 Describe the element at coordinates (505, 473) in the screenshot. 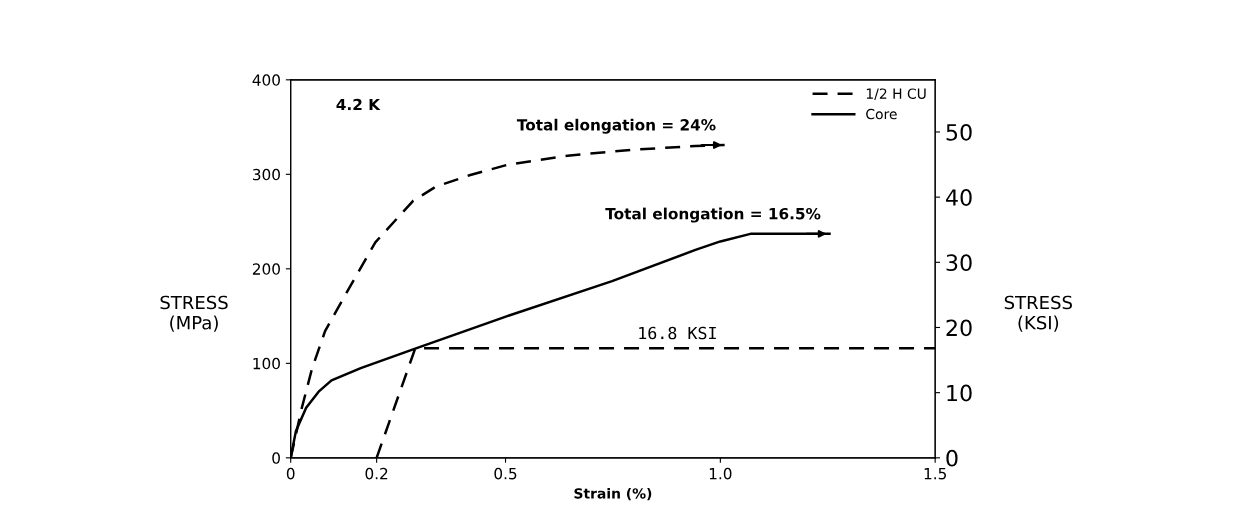

I see `x-tick-label: 0.5` at that location.